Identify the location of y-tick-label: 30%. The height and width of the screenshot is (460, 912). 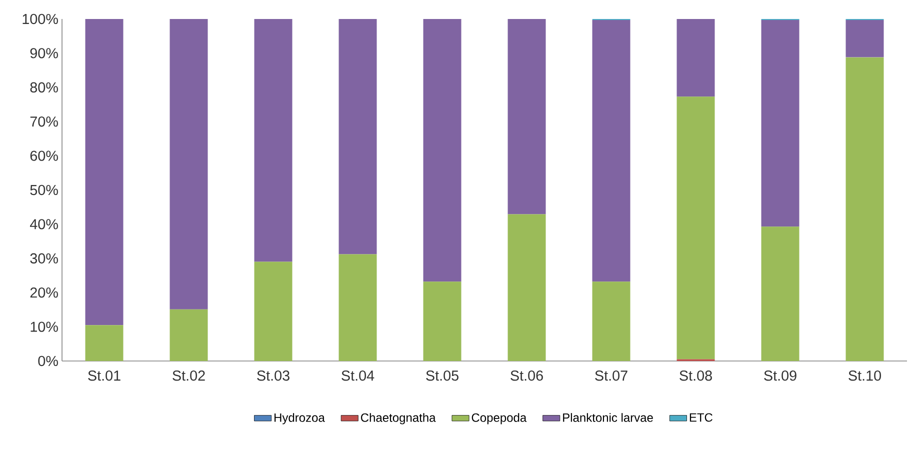
(44, 258).